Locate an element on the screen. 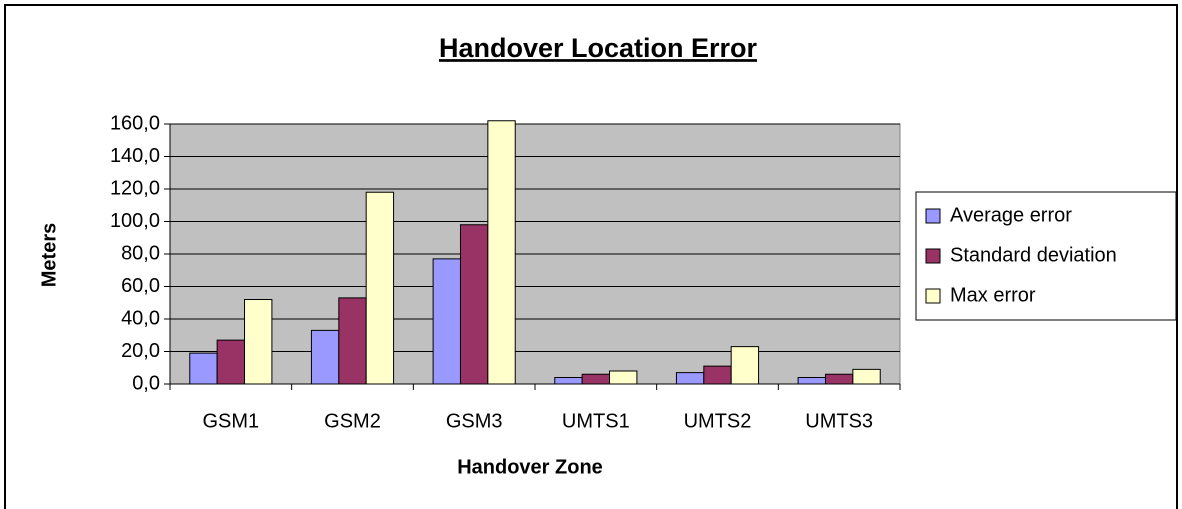  x-tick-label: UMTS3 is located at coordinates (839, 421).